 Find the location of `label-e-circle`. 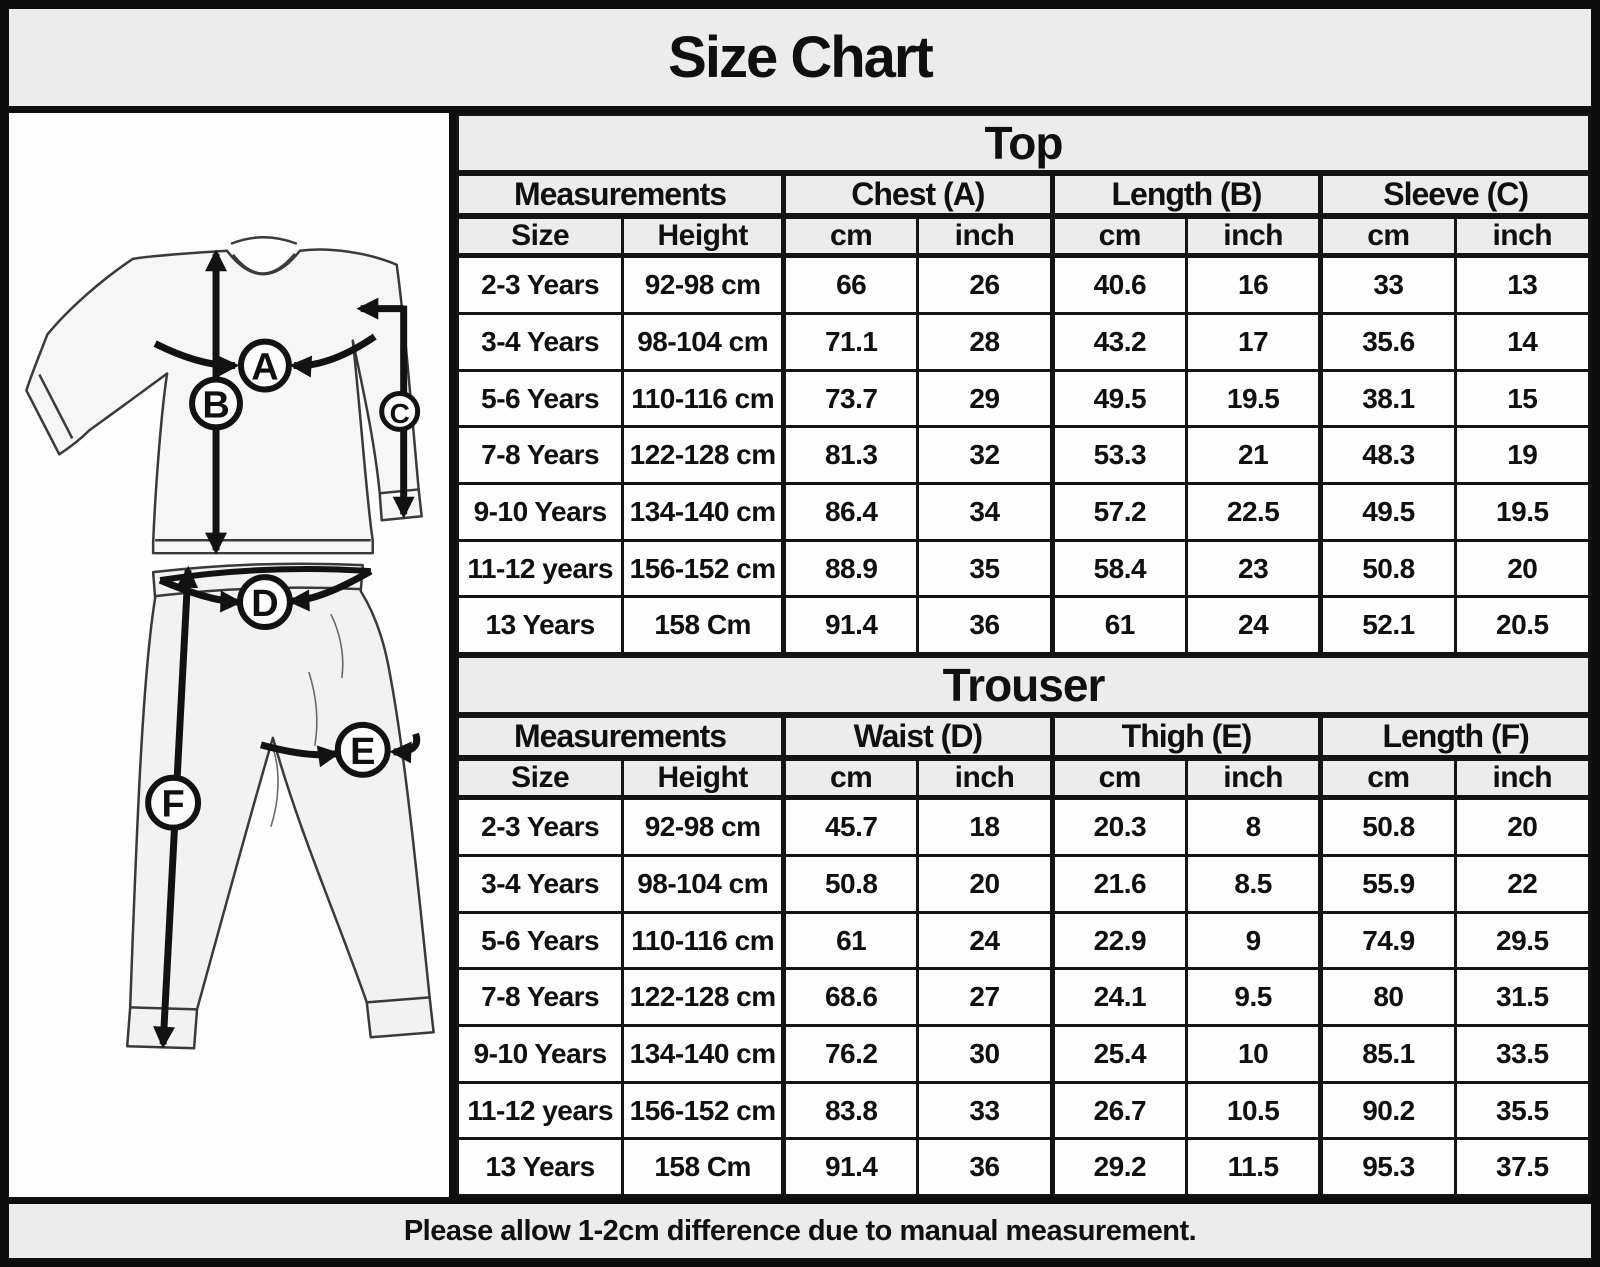

label-e-circle is located at coordinates (362, 749).